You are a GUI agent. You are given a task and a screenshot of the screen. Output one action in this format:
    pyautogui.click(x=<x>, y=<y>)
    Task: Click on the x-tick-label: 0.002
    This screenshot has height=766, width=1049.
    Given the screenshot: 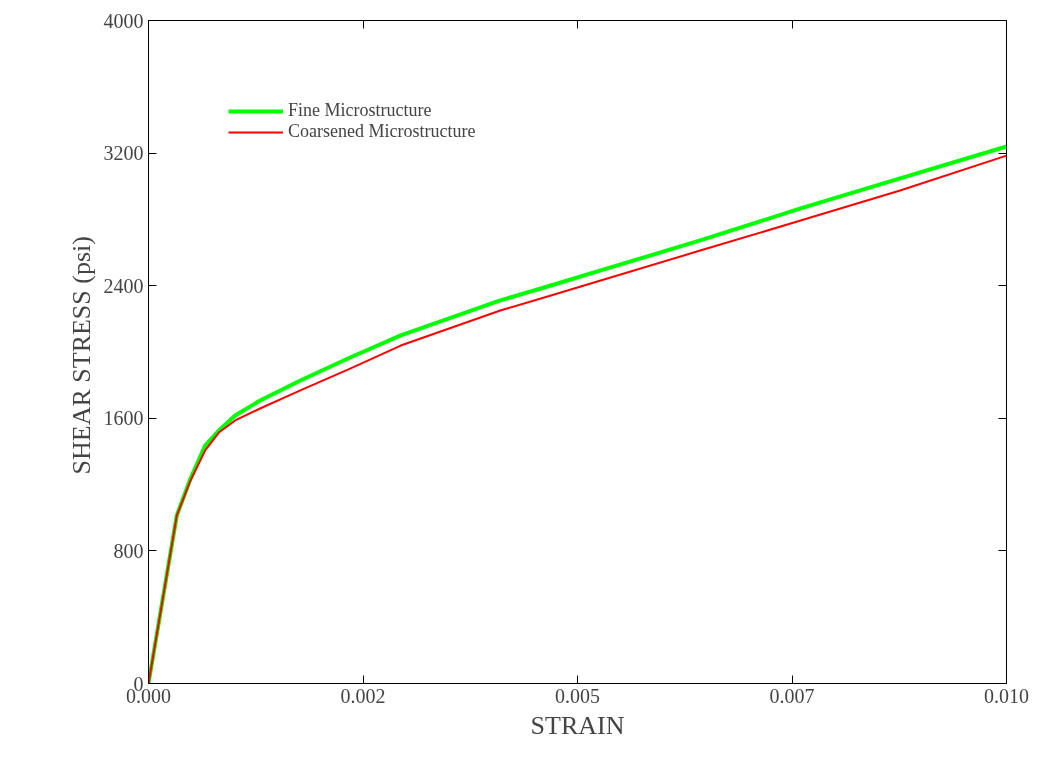 What is the action you would take?
    pyautogui.click(x=363, y=695)
    